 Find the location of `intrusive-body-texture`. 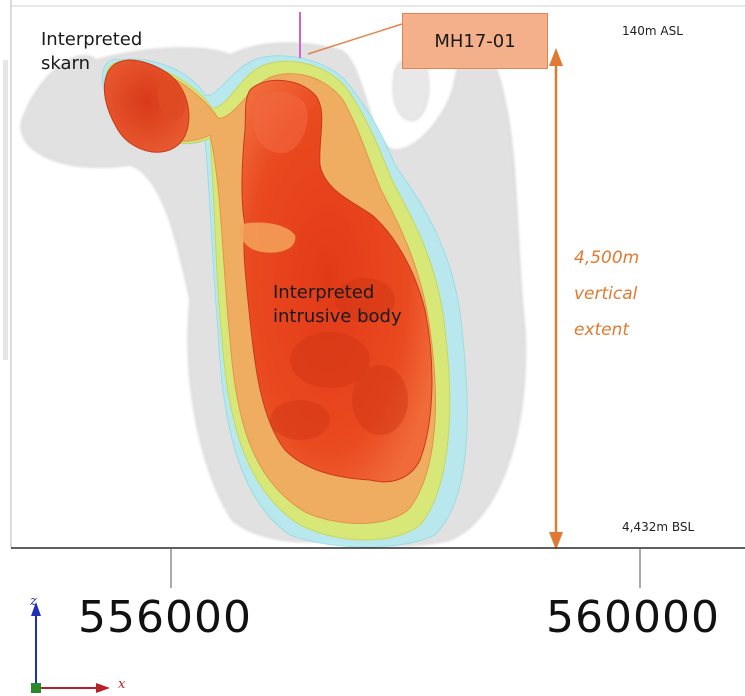

intrusive-body-texture is located at coordinates (339, 359).